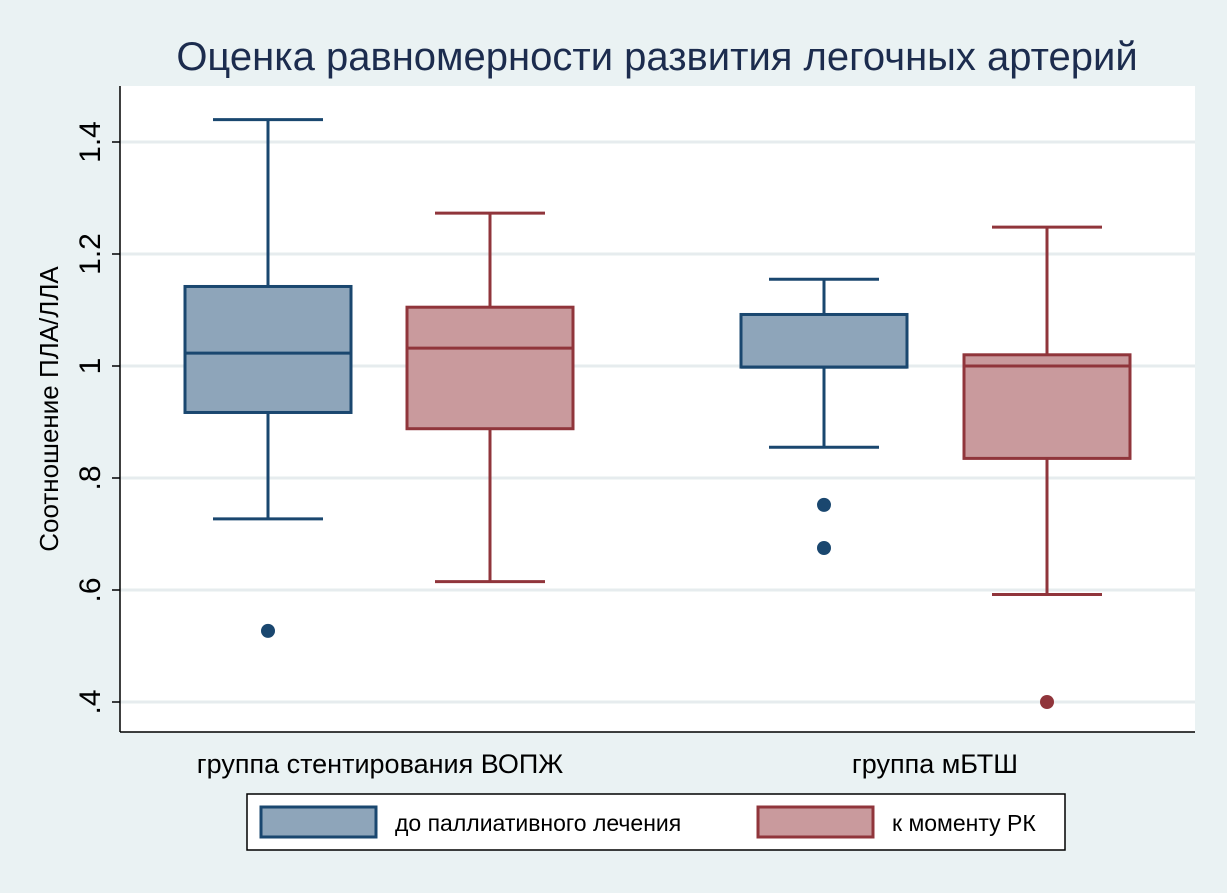 Image resolution: width=1227 pixels, height=893 pixels. I want to click on category-label: группа мБТШ, so click(935, 764).